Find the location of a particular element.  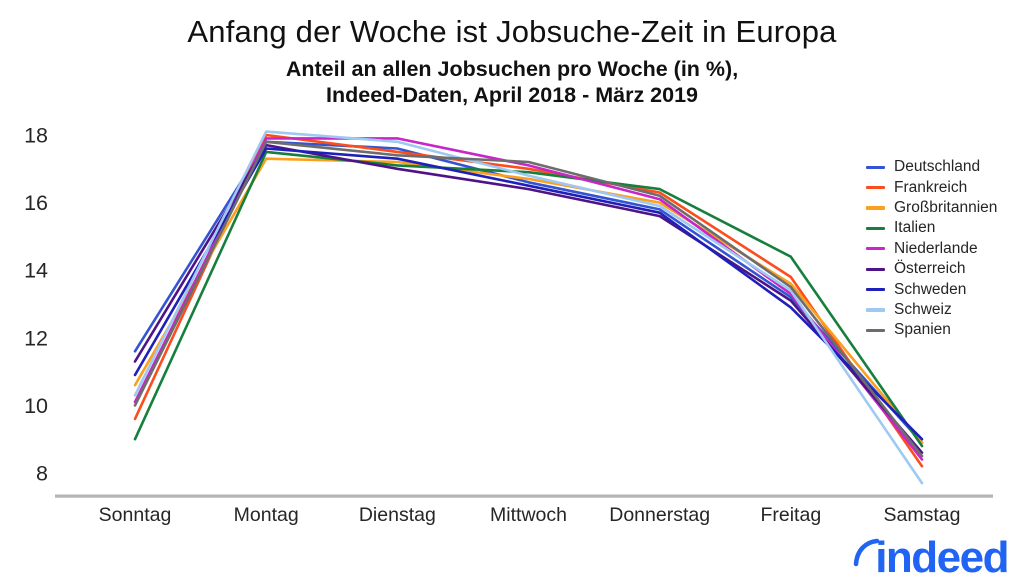

legend-label: Schweden is located at coordinates (930, 289).